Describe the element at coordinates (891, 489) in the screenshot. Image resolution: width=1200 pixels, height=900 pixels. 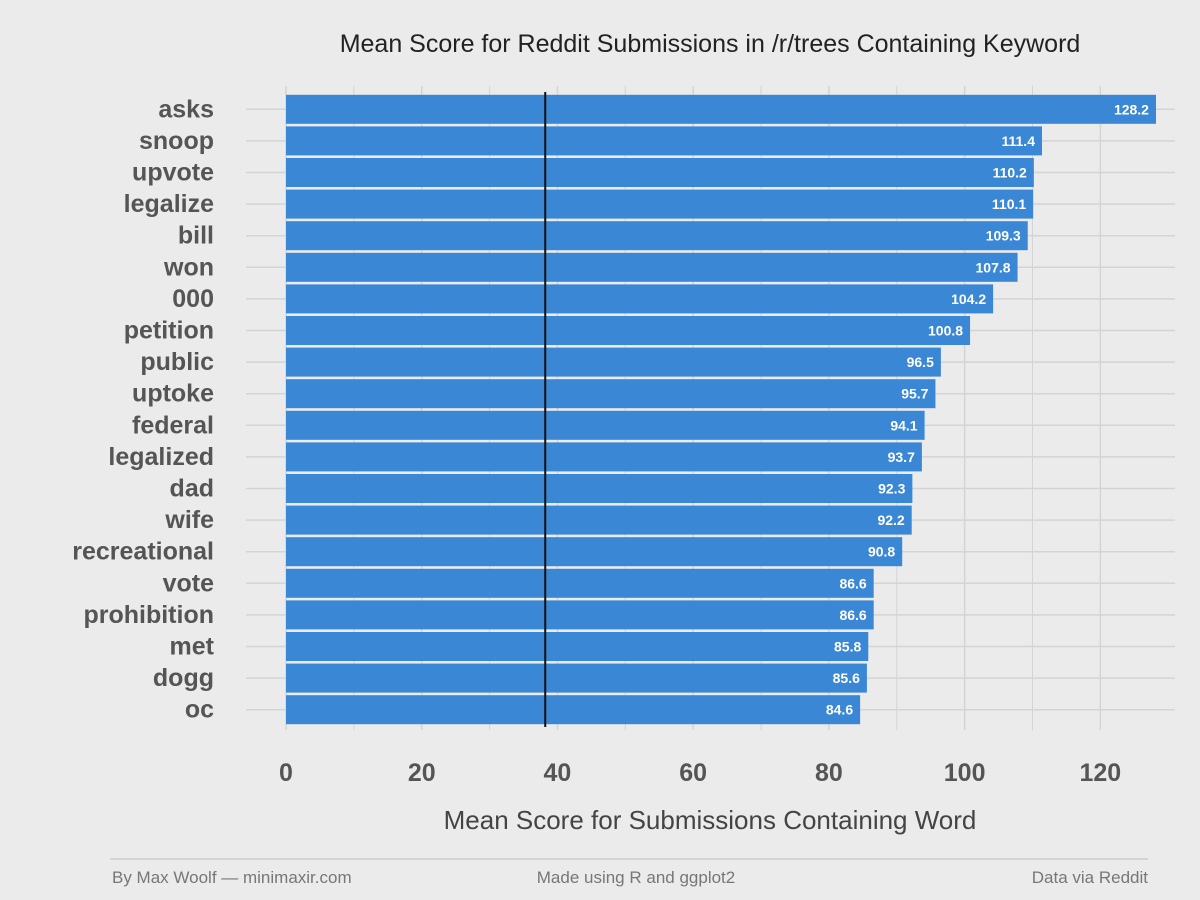
I see `bar-value-label: 92.3` at that location.